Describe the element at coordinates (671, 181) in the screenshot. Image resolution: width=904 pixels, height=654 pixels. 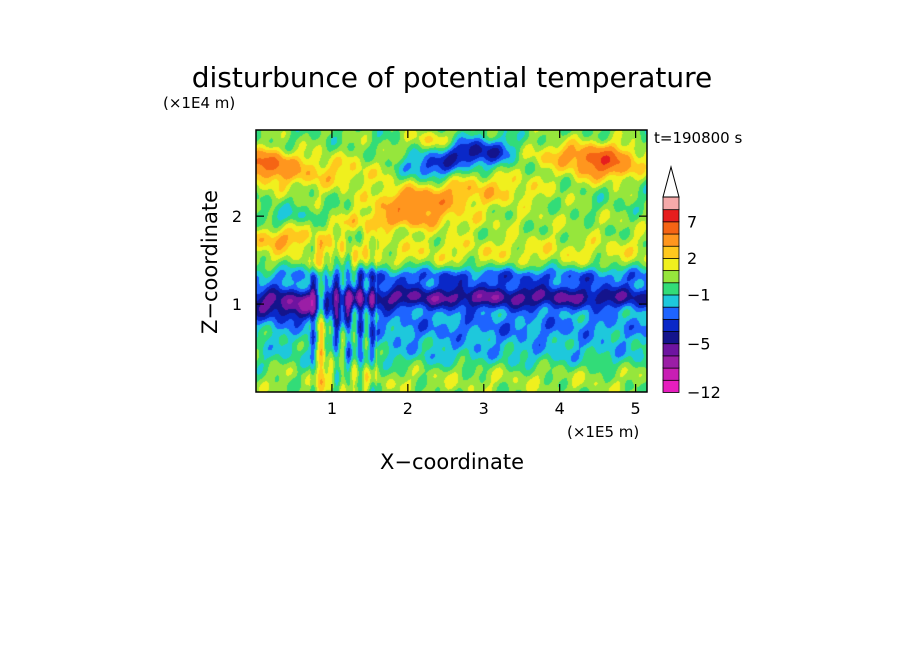
I see `colorbar-extend-arrow` at that location.